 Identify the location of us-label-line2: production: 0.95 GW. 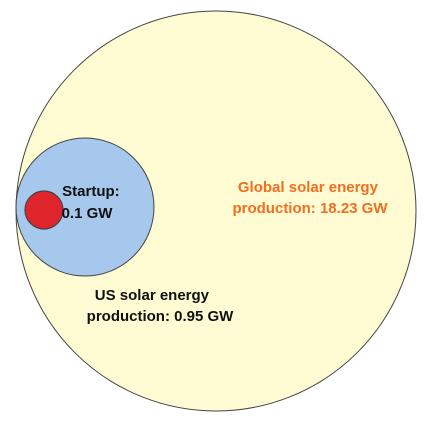
(161, 316).